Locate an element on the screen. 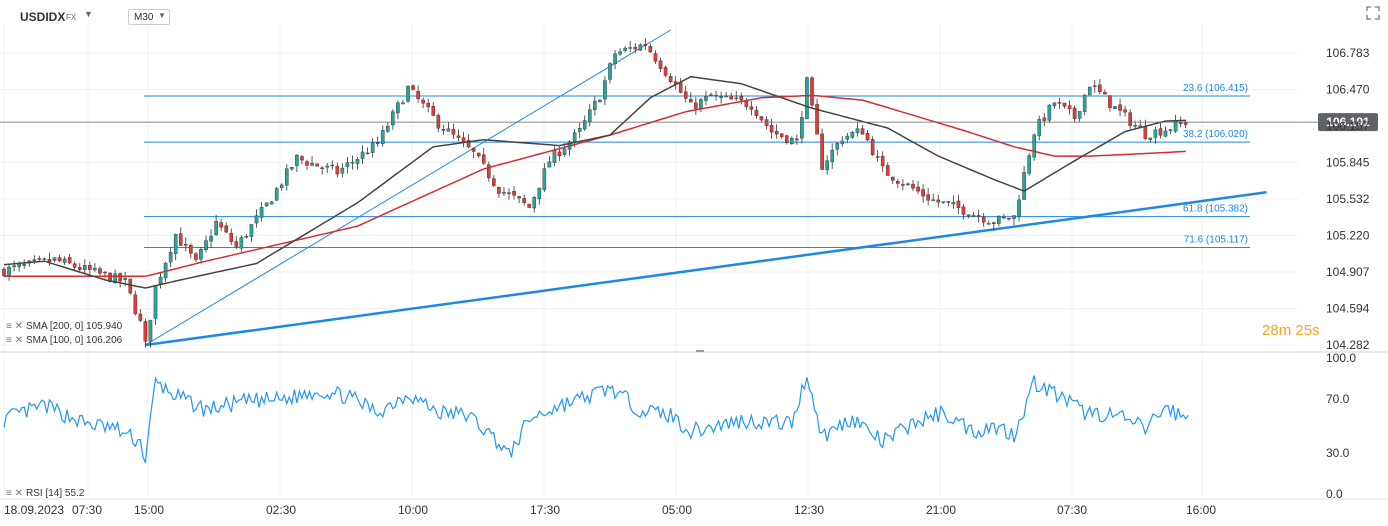 The image size is (1388, 526). rsi-line is located at coordinates (596, 419).